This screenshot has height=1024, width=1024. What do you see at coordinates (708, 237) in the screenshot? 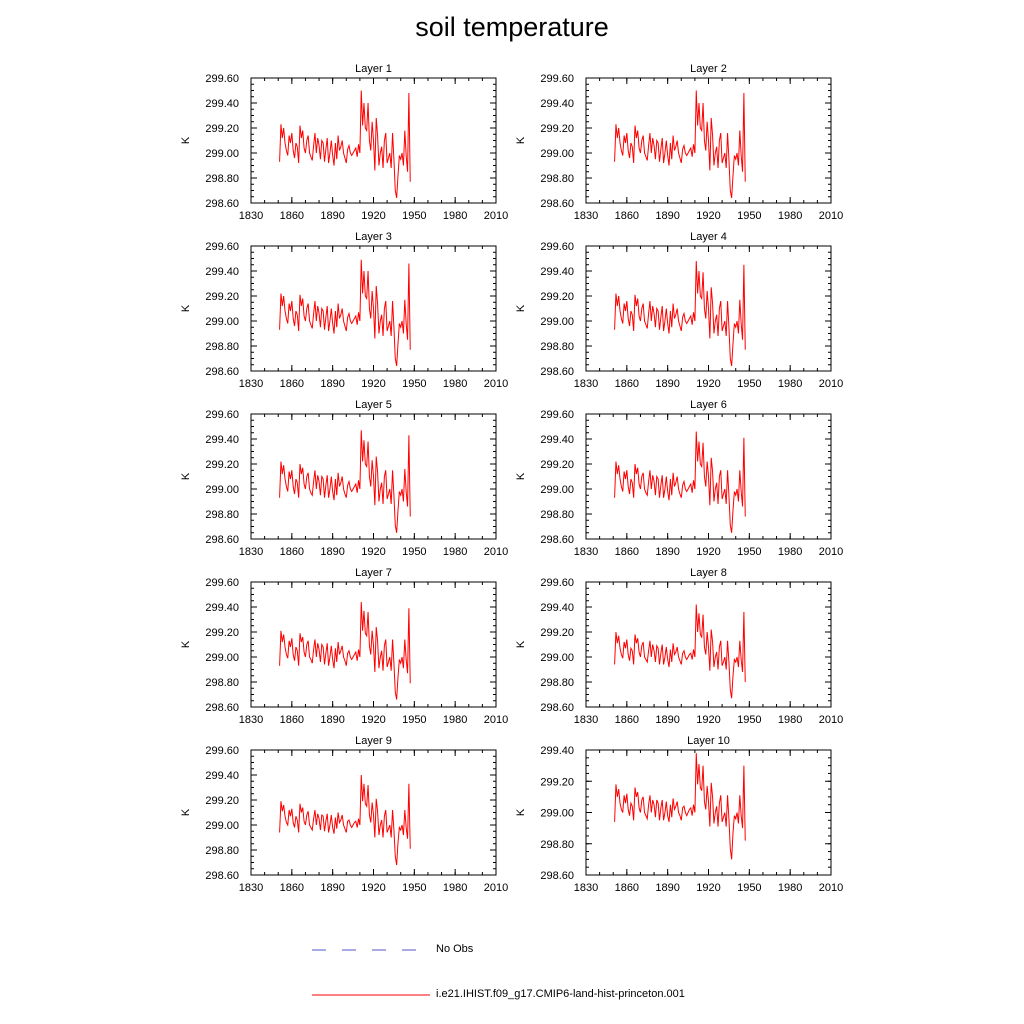
I see `panel-title: Layer 4` at bounding box center [708, 237].